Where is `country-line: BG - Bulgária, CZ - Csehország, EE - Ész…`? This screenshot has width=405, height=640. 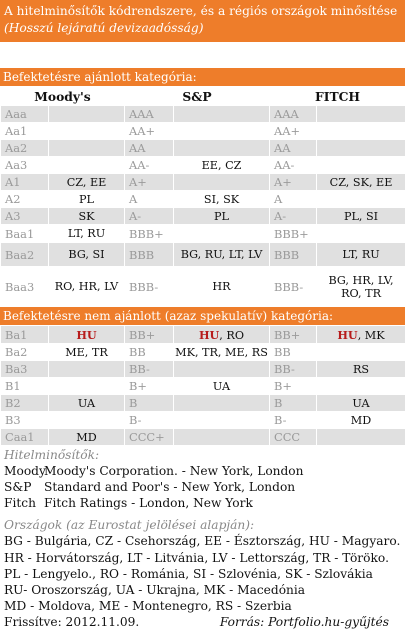 country-line: BG - Bulgária, CZ - Csehország, EE - Ész… is located at coordinates (202, 541).